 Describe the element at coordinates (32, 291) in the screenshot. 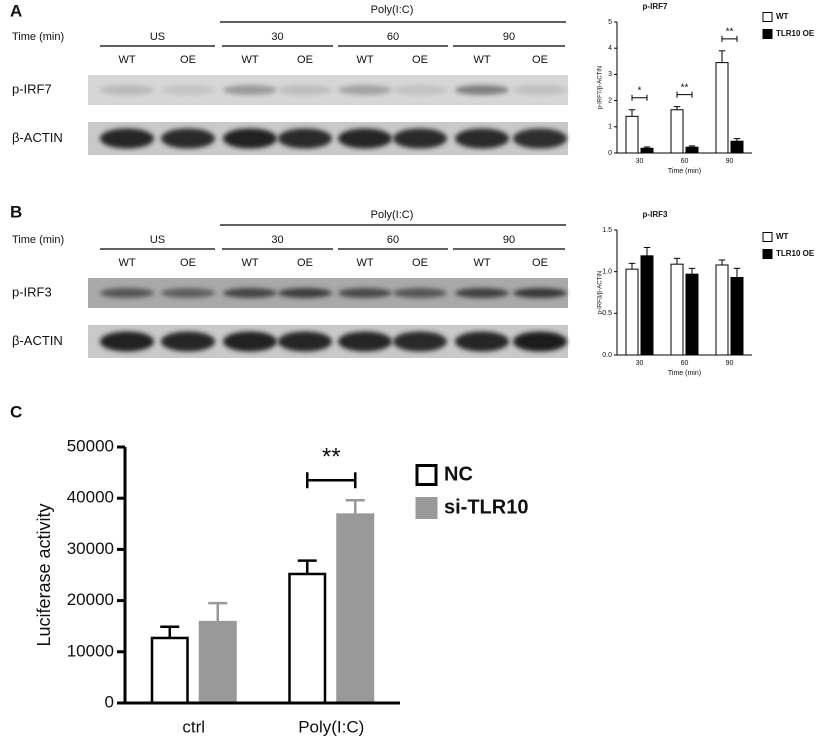

I see `row-label: p-IRF3` at that location.